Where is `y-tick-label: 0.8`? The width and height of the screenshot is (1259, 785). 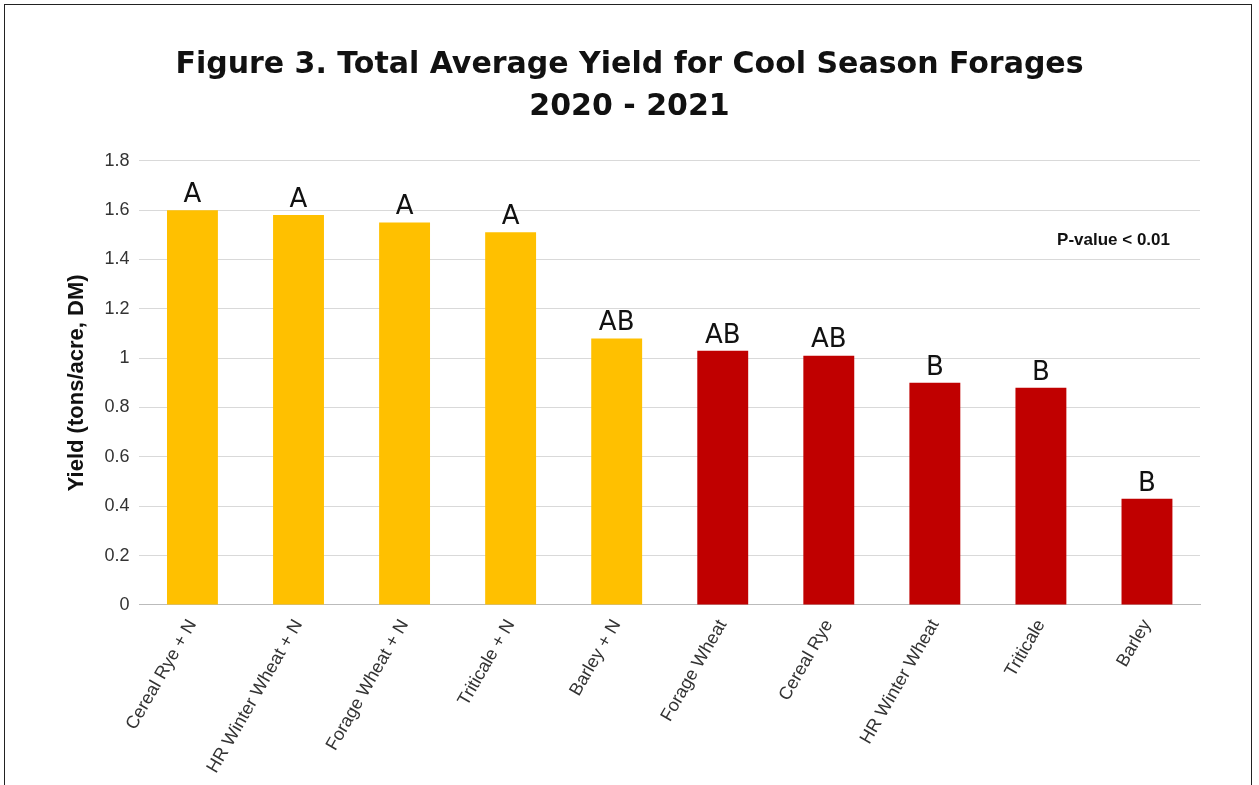
y-tick-label: 0.8 is located at coordinates (117, 406).